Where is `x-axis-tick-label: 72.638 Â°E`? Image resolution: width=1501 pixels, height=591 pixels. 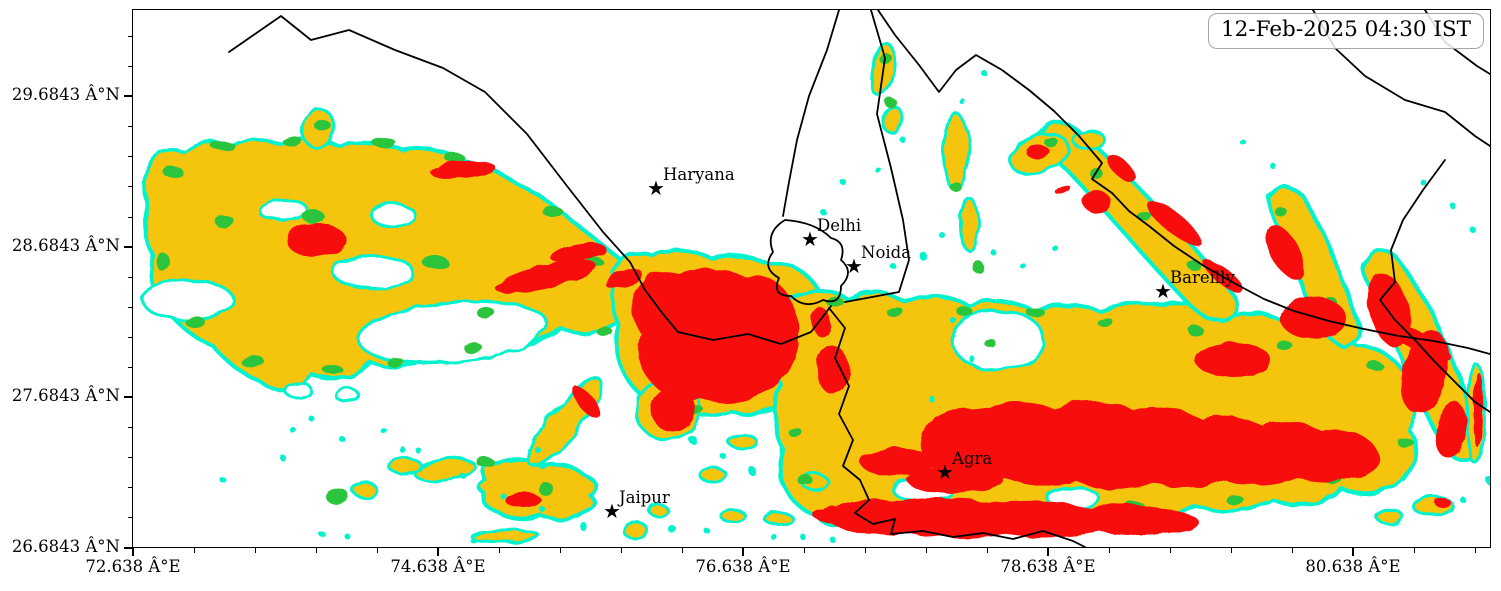
x-axis-tick-label: 72.638 Â°E is located at coordinates (133, 566).